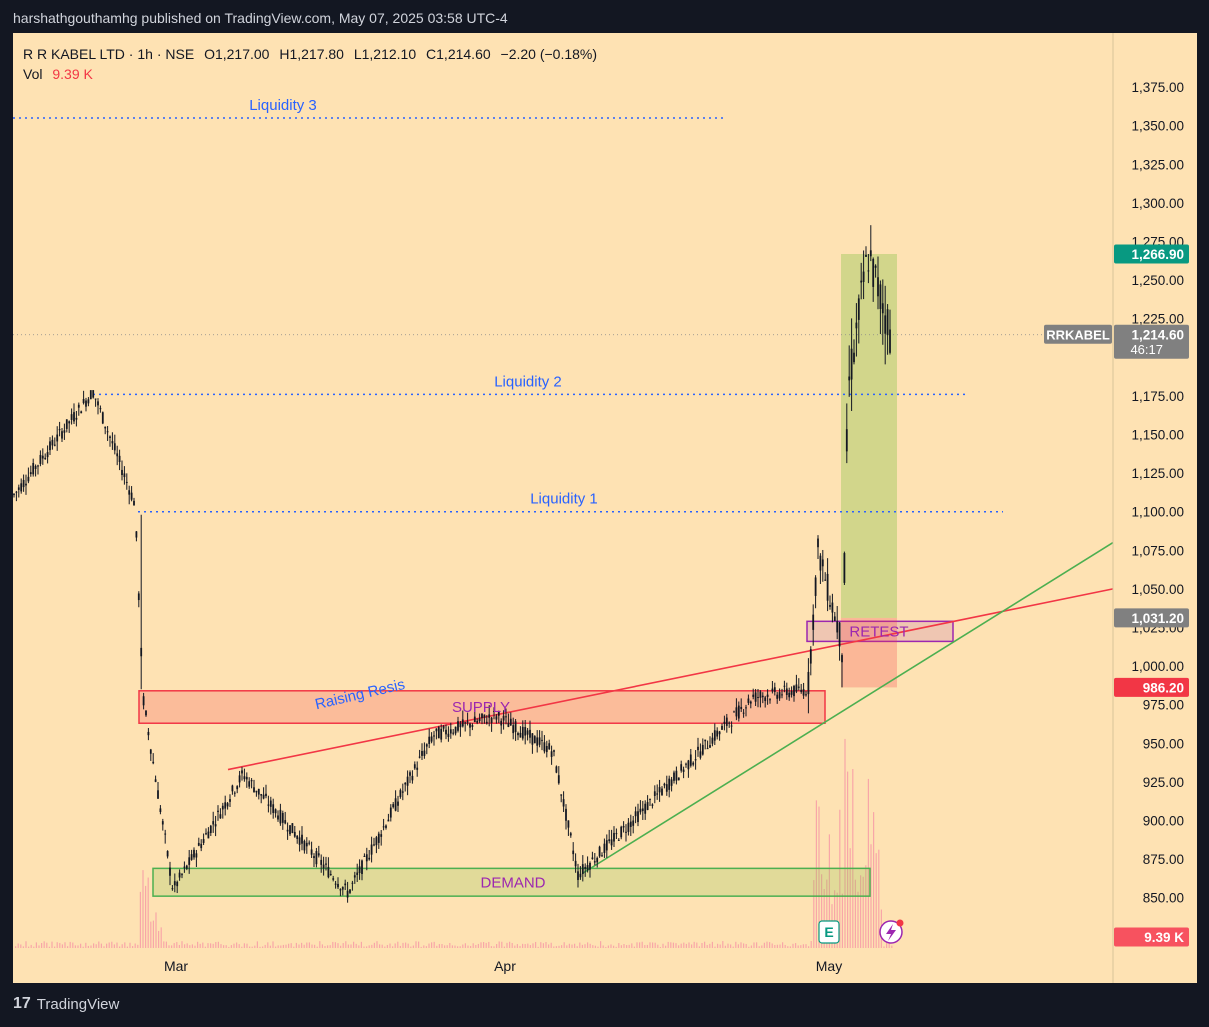 Image resolution: width=1209 pixels, height=1027 pixels. I want to click on time-axis: Mar Apr May, so click(503, 966).